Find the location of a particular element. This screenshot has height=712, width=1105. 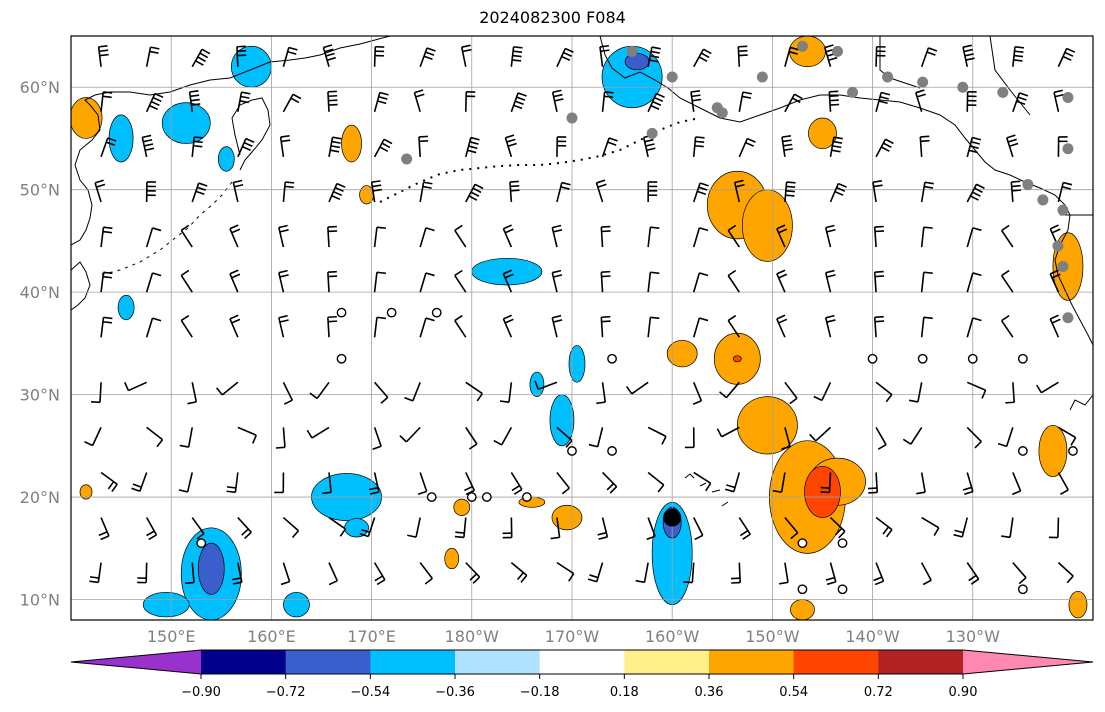

storm-center-dot is located at coordinates (672, 517).